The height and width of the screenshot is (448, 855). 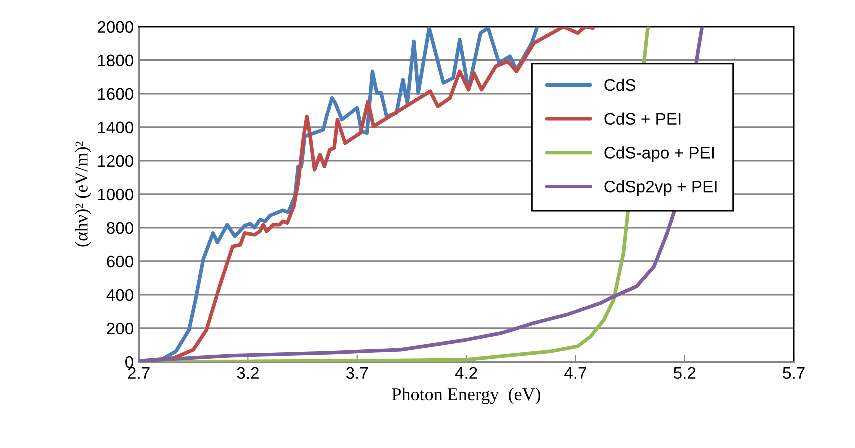 I want to click on y-tick-label: 0, so click(x=130, y=362).